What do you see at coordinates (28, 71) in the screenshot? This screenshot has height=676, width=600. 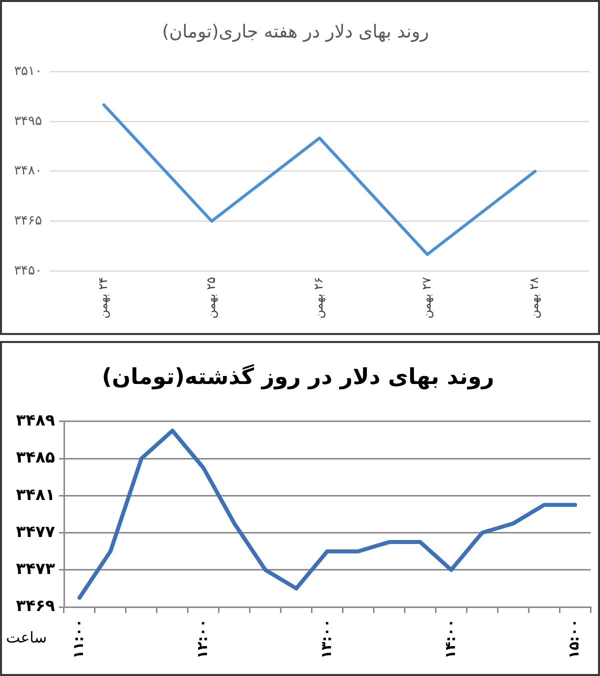 I see `y-tick-label: ۳۵۱۰` at bounding box center [28, 71].